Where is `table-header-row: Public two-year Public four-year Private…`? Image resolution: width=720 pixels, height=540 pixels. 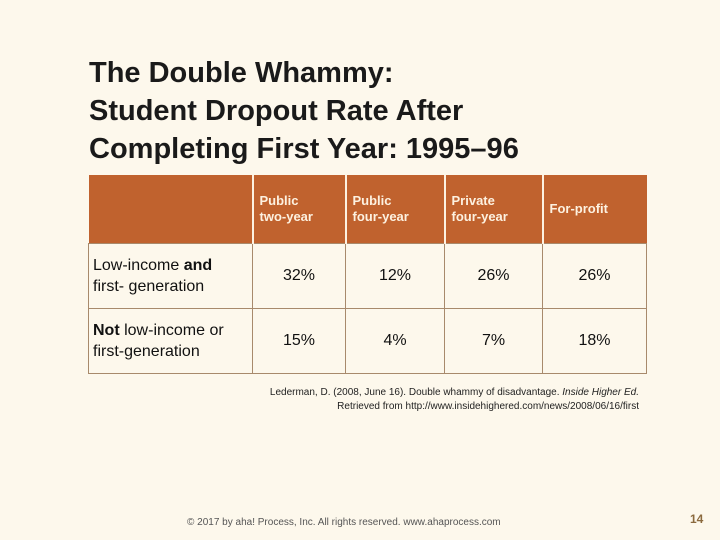
table-header-row: Public two-year Public four-year Private… is located at coordinates (367, 209).